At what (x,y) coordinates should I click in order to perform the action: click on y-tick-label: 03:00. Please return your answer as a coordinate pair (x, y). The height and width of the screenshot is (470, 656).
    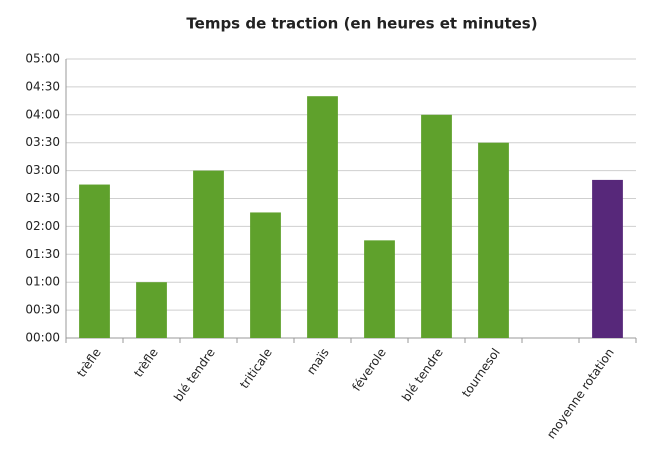
    Looking at the image, I should click on (42, 170).